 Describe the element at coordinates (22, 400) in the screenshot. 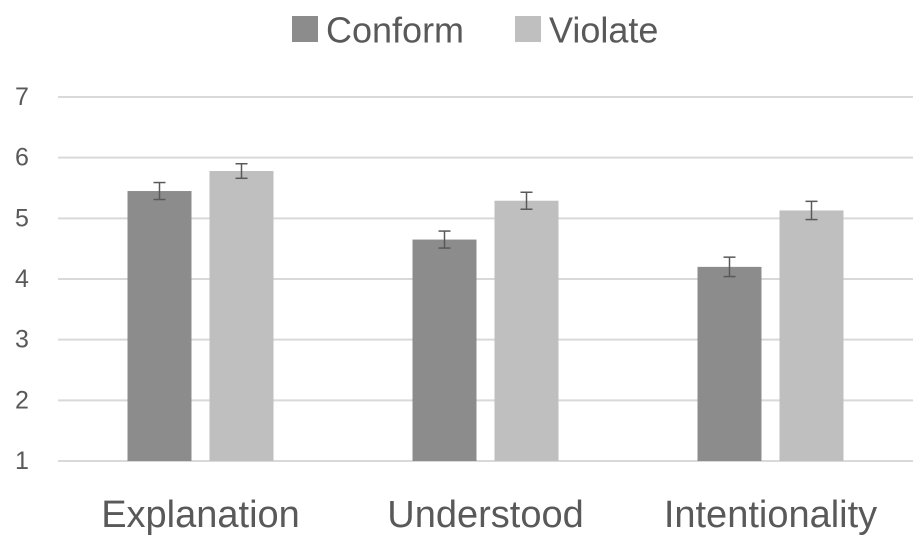

I see `y-tick-label-2: 2` at that location.